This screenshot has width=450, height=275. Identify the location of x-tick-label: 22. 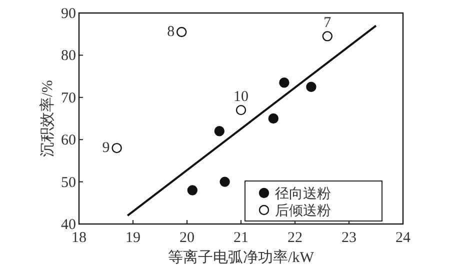
(295, 238).